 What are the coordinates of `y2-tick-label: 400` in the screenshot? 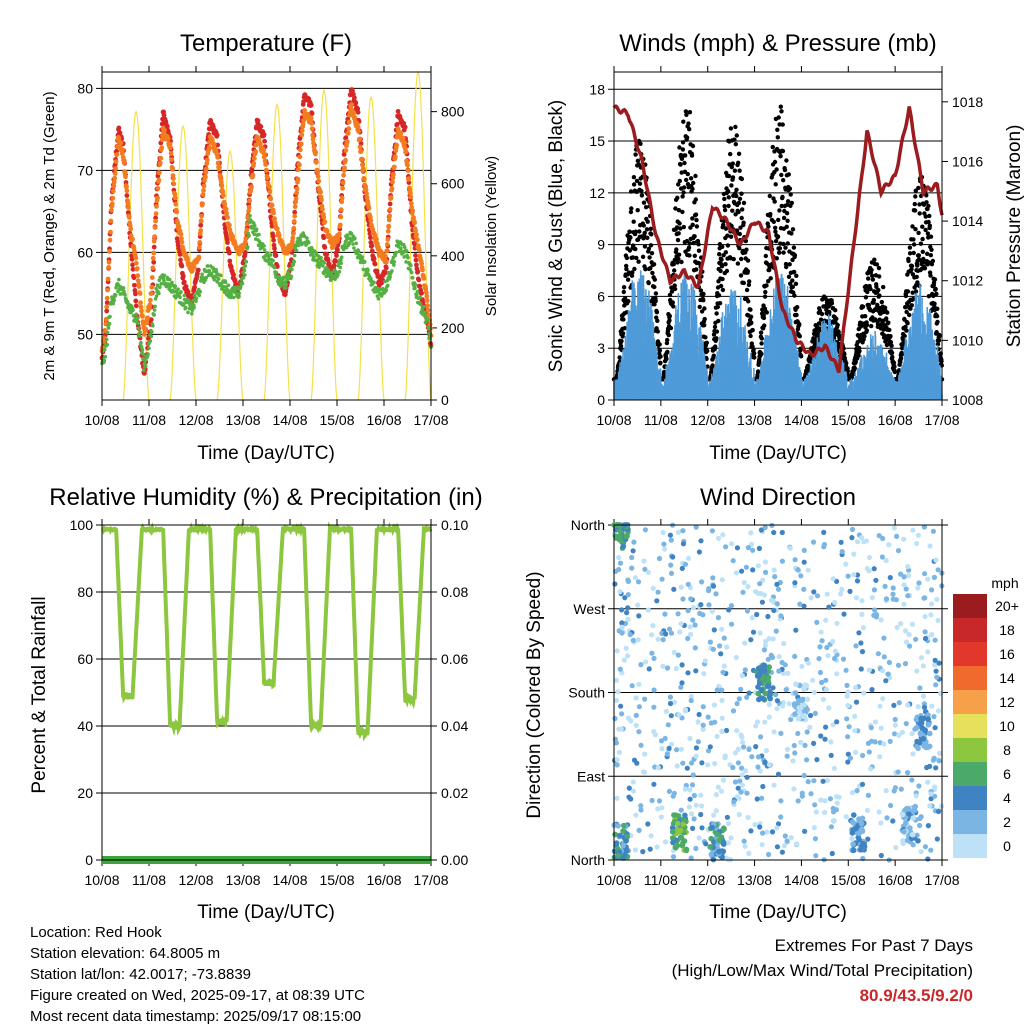 It's located at (453, 256).